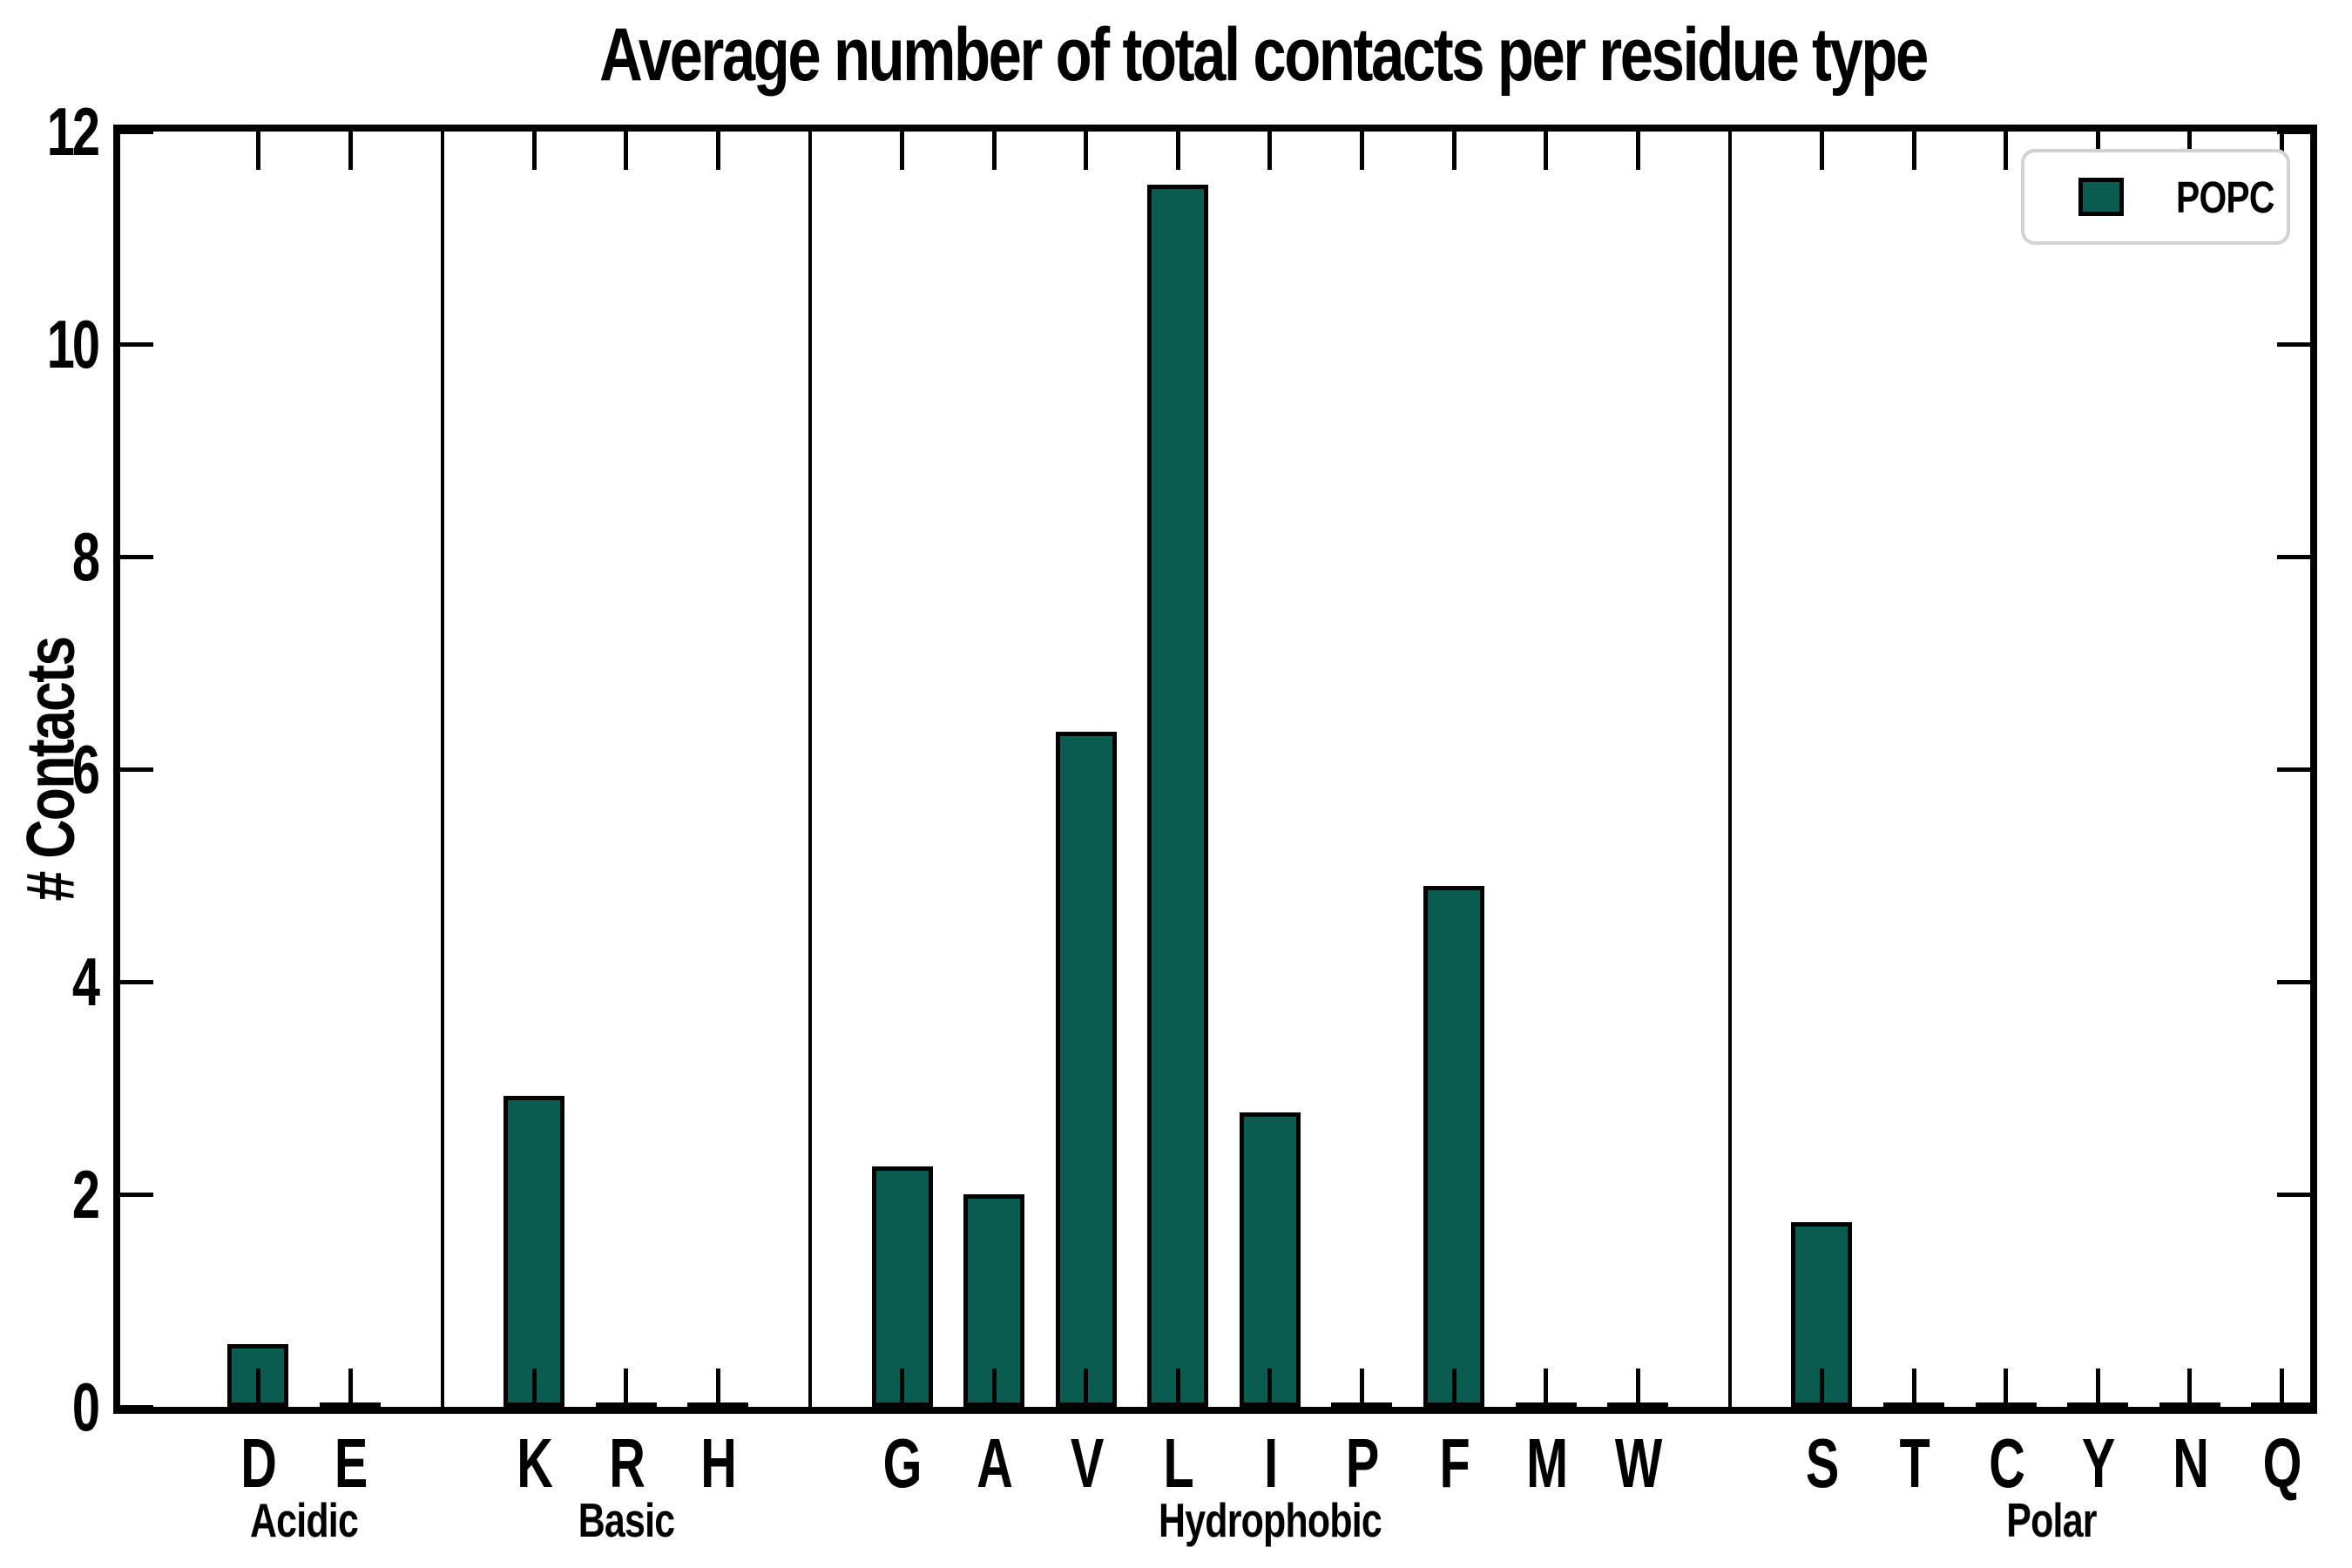  Describe the element at coordinates (534, 1388) in the screenshot. I see `x-tick-bottom-K` at that location.